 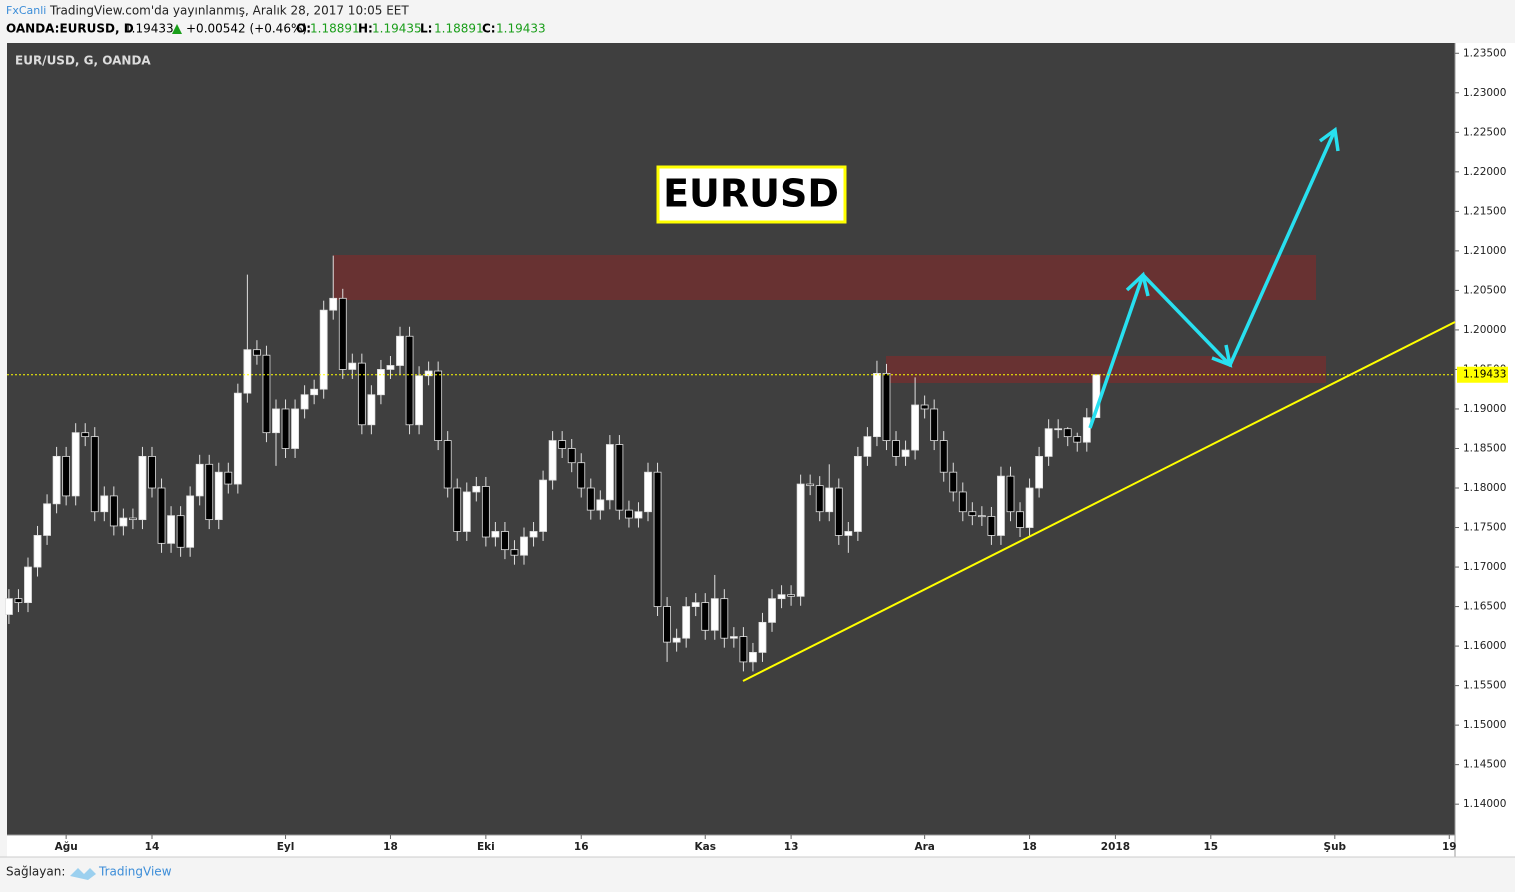 What do you see at coordinates (924, 847) in the screenshot?
I see `x-tick-label: Ara` at bounding box center [924, 847].